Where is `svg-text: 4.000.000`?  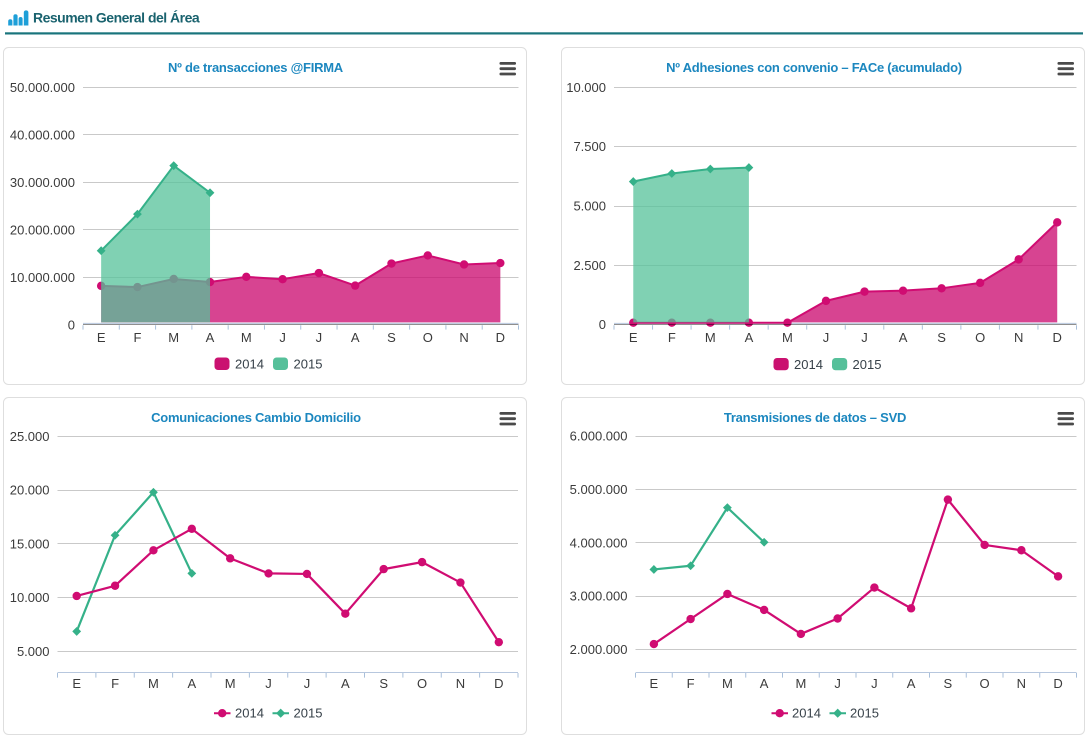
svg-text: 4.000.000 is located at coordinates (599, 542).